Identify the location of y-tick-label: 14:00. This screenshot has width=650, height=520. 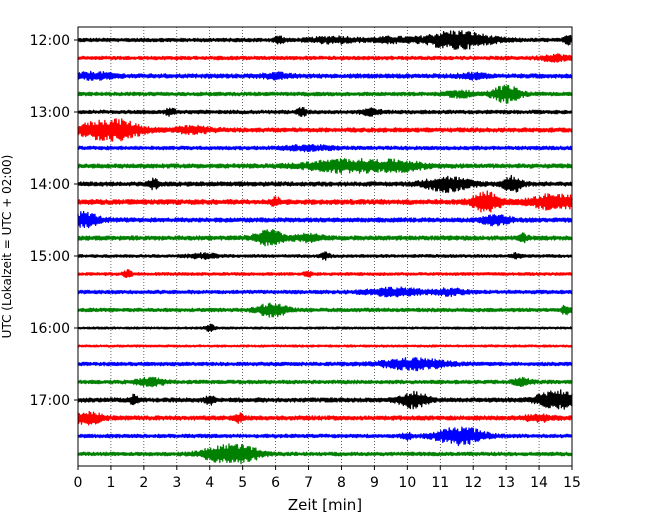
(50, 185).